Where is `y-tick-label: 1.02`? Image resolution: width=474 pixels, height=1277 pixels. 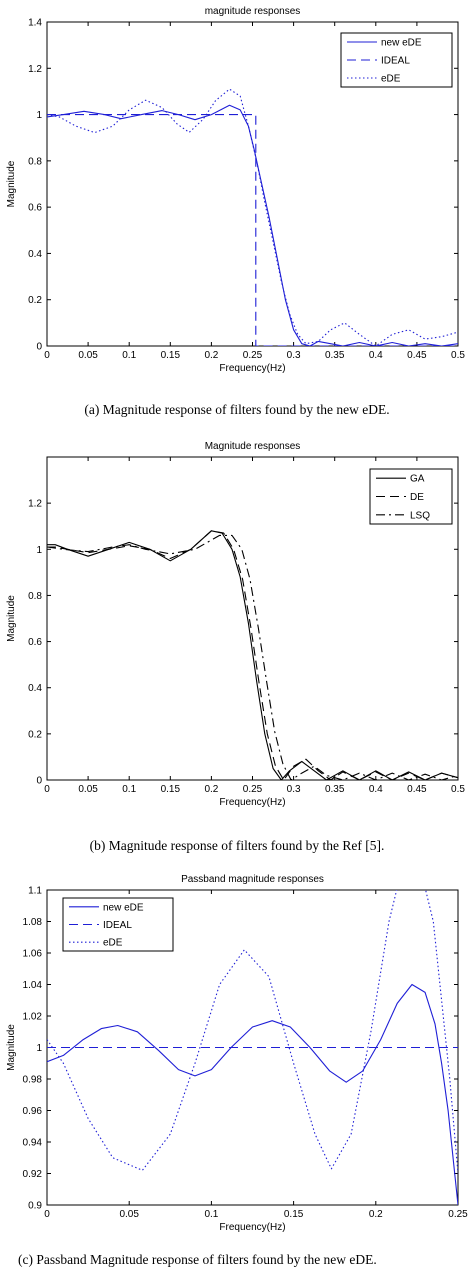
y-tick-label: 1.02 is located at coordinates (33, 1017).